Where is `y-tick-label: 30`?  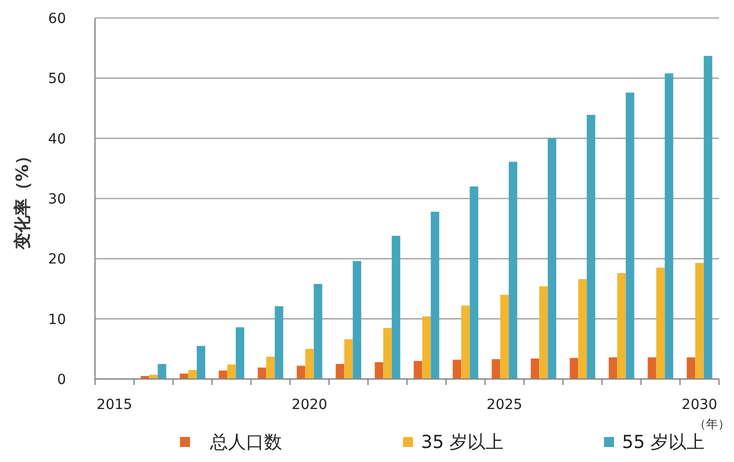 y-tick-label: 30 is located at coordinates (57, 200).